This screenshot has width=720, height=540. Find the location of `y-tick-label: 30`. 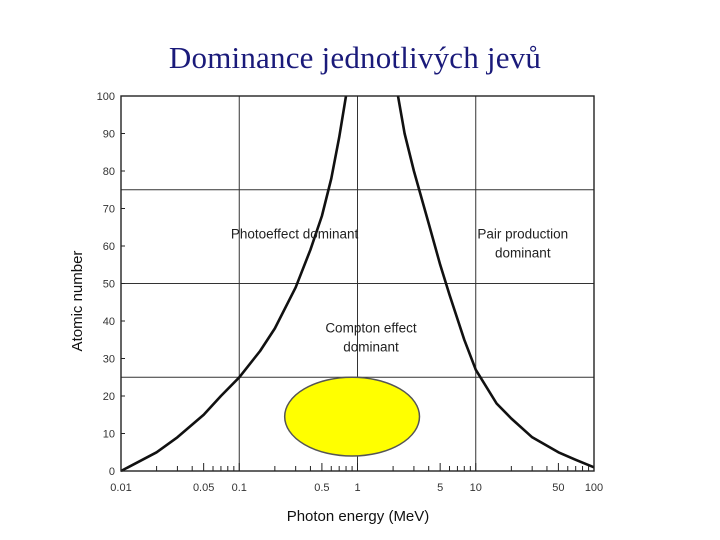

y-tick-label: 30 is located at coordinates (109, 360).